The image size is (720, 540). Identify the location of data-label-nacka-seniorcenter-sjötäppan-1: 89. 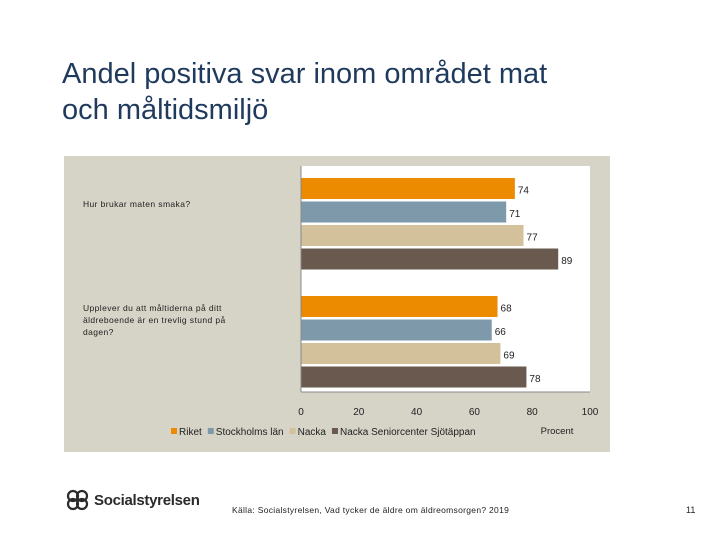
(567, 261).